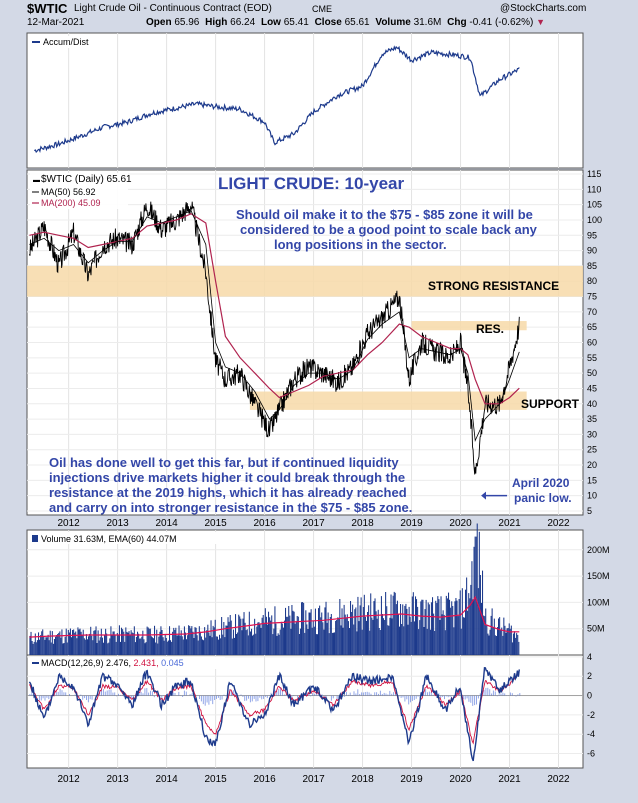 The image size is (638, 803). Describe the element at coordinates (598, 576) in the screenshot. I see `y-tick-label-volume: 150M` at that location.